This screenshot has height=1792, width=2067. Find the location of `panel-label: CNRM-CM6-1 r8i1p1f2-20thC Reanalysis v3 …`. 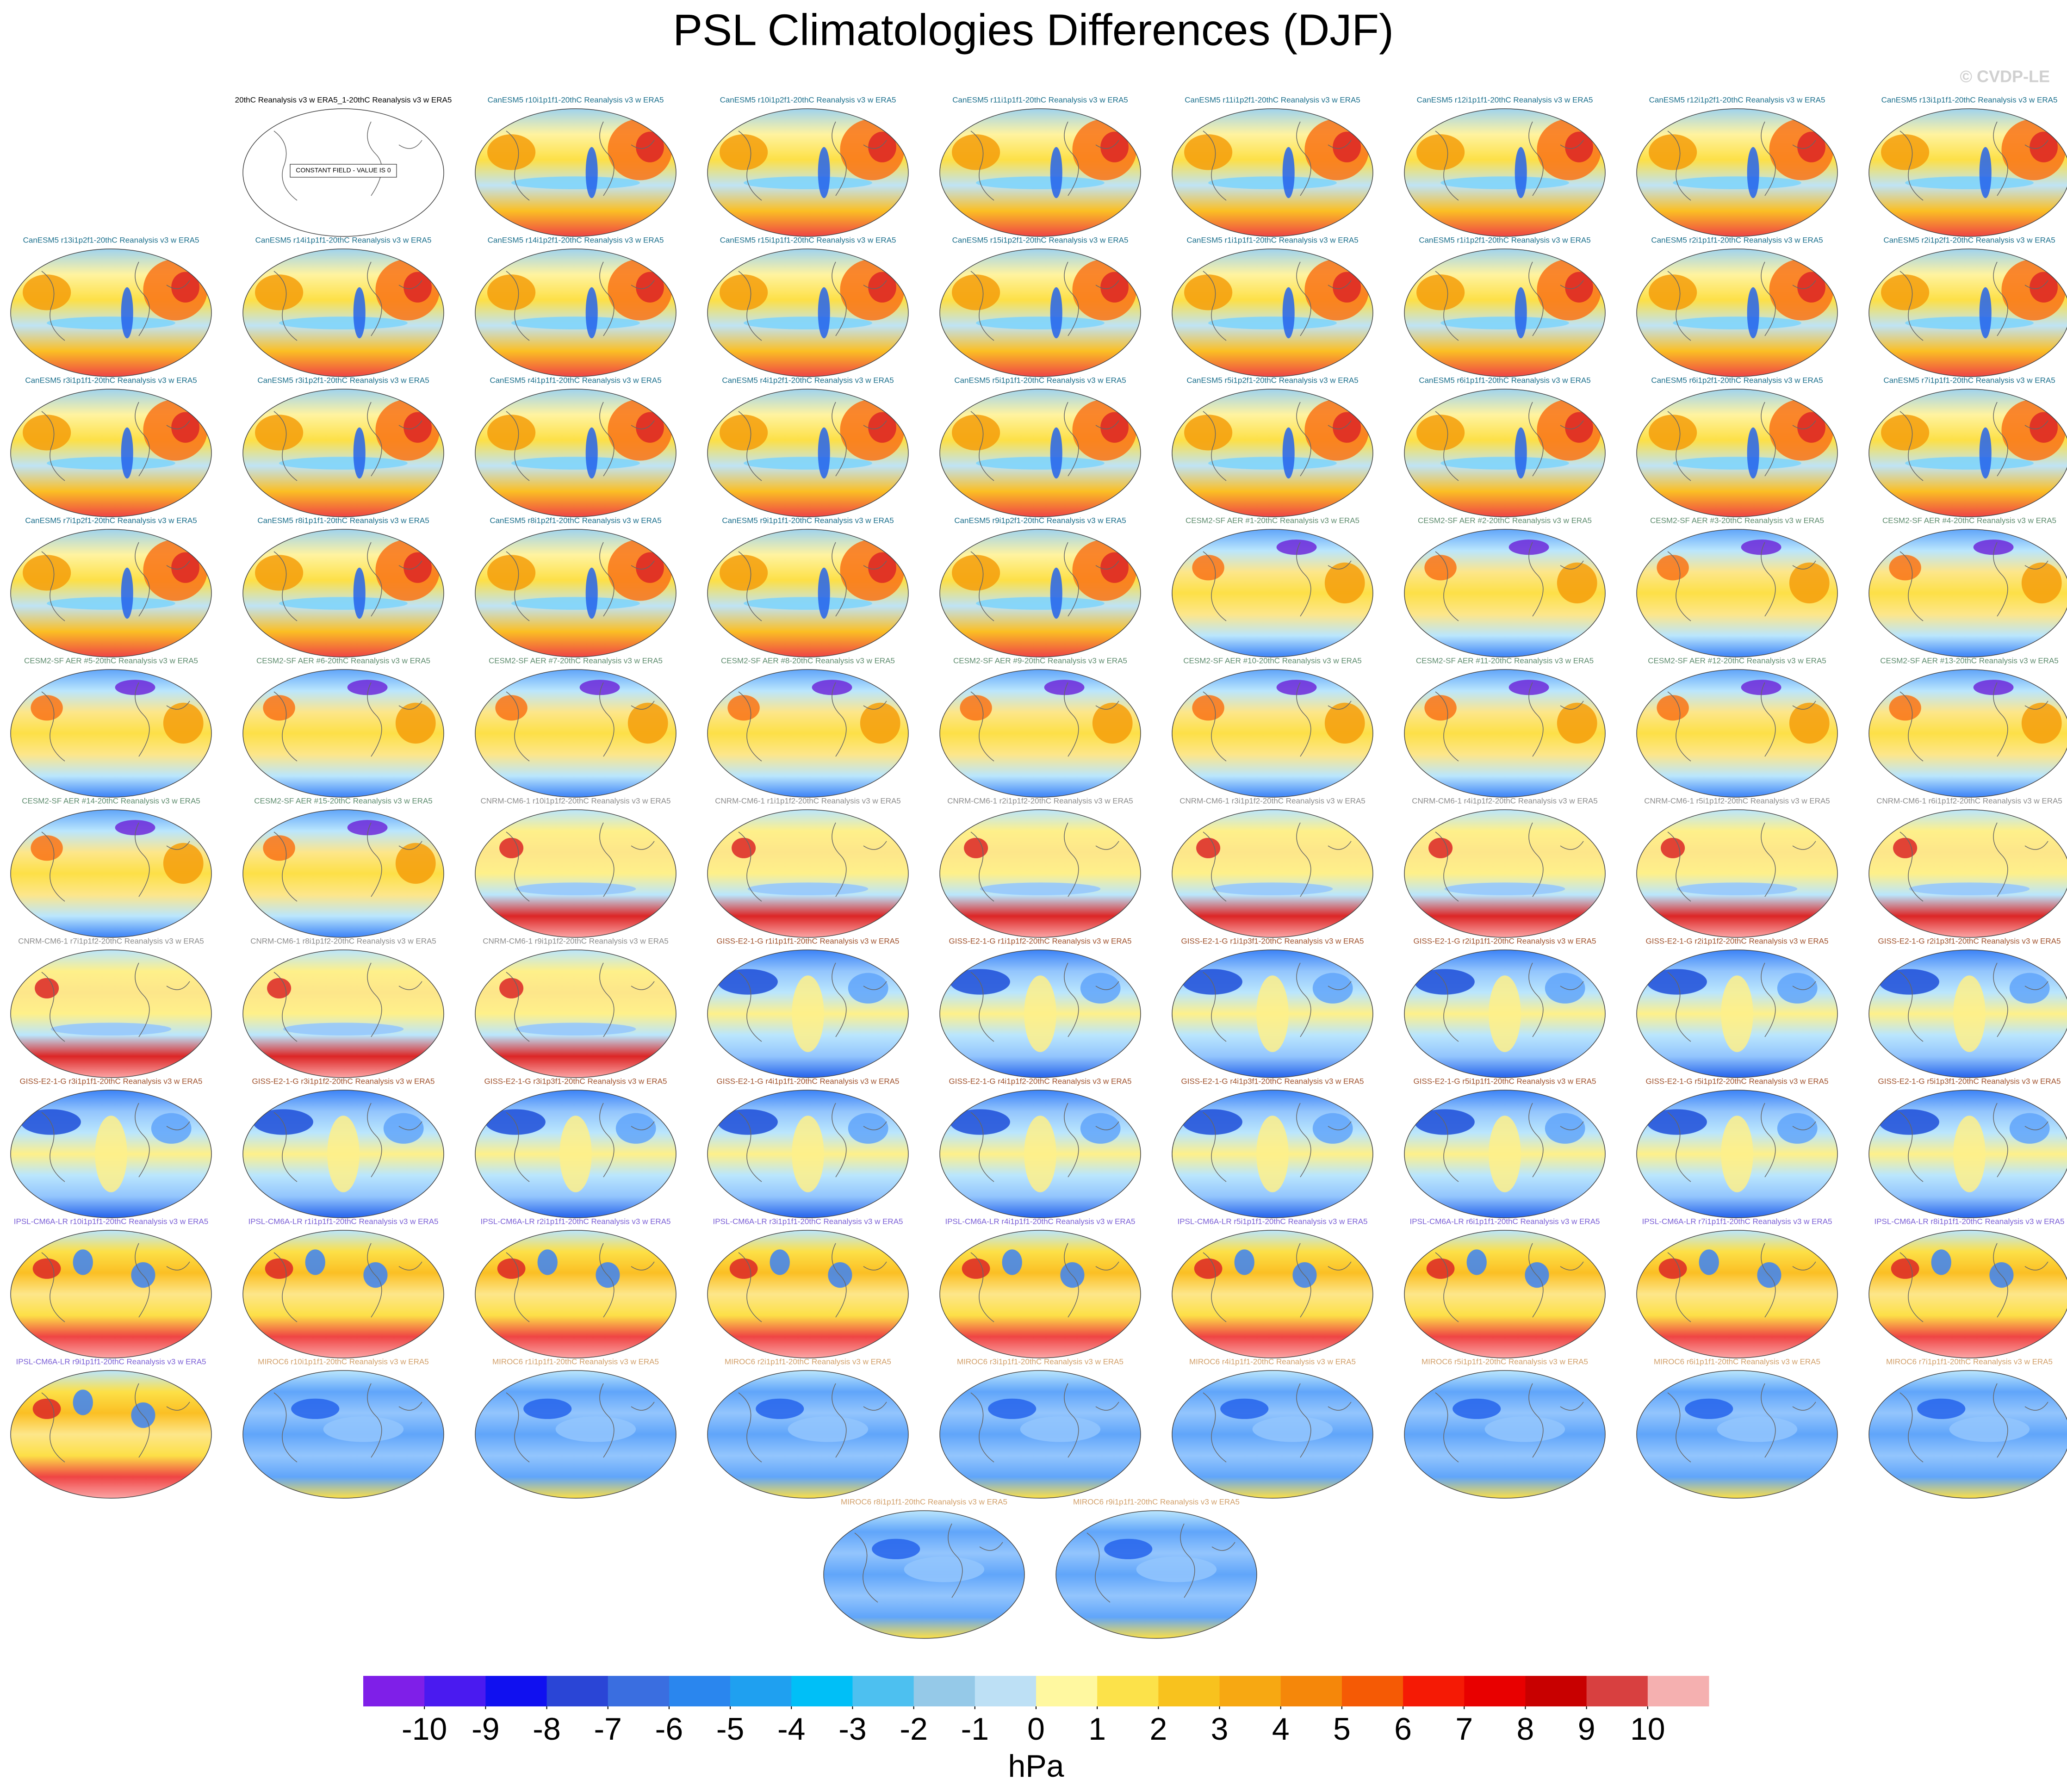

panel-label: CNRM-CM6-1 r8i1p1f2-20thC Reanalysis v3 … is located at coordinates (343, 941).